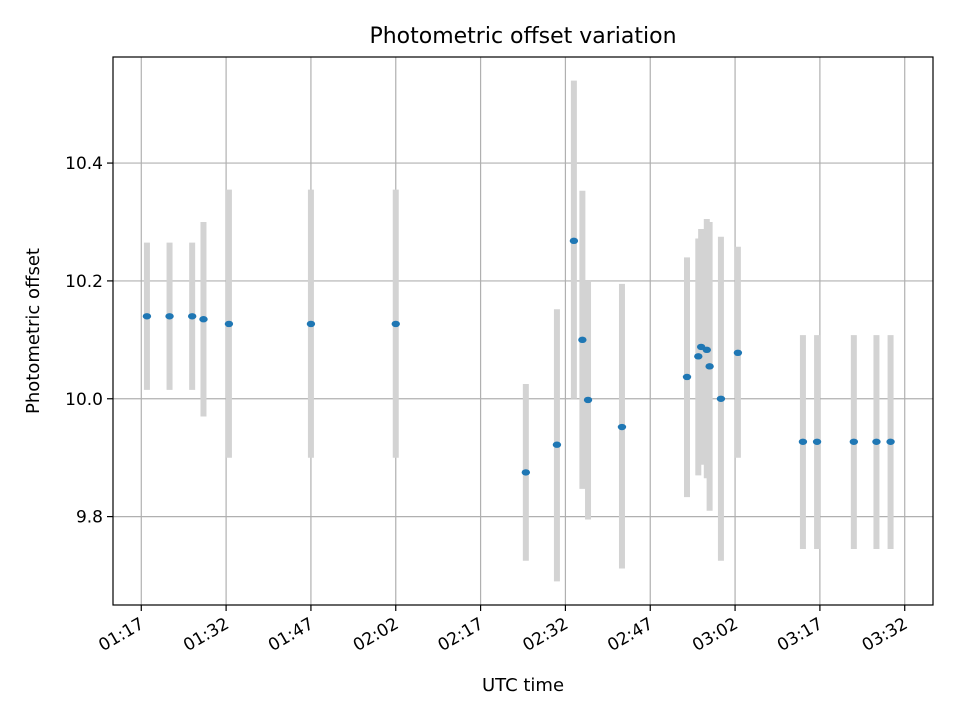 This screenshot has height=720, width=960. Describe the element at coordinates (84, 282) in the screenshot. I see `y-tick-label: 10.2` at that location.